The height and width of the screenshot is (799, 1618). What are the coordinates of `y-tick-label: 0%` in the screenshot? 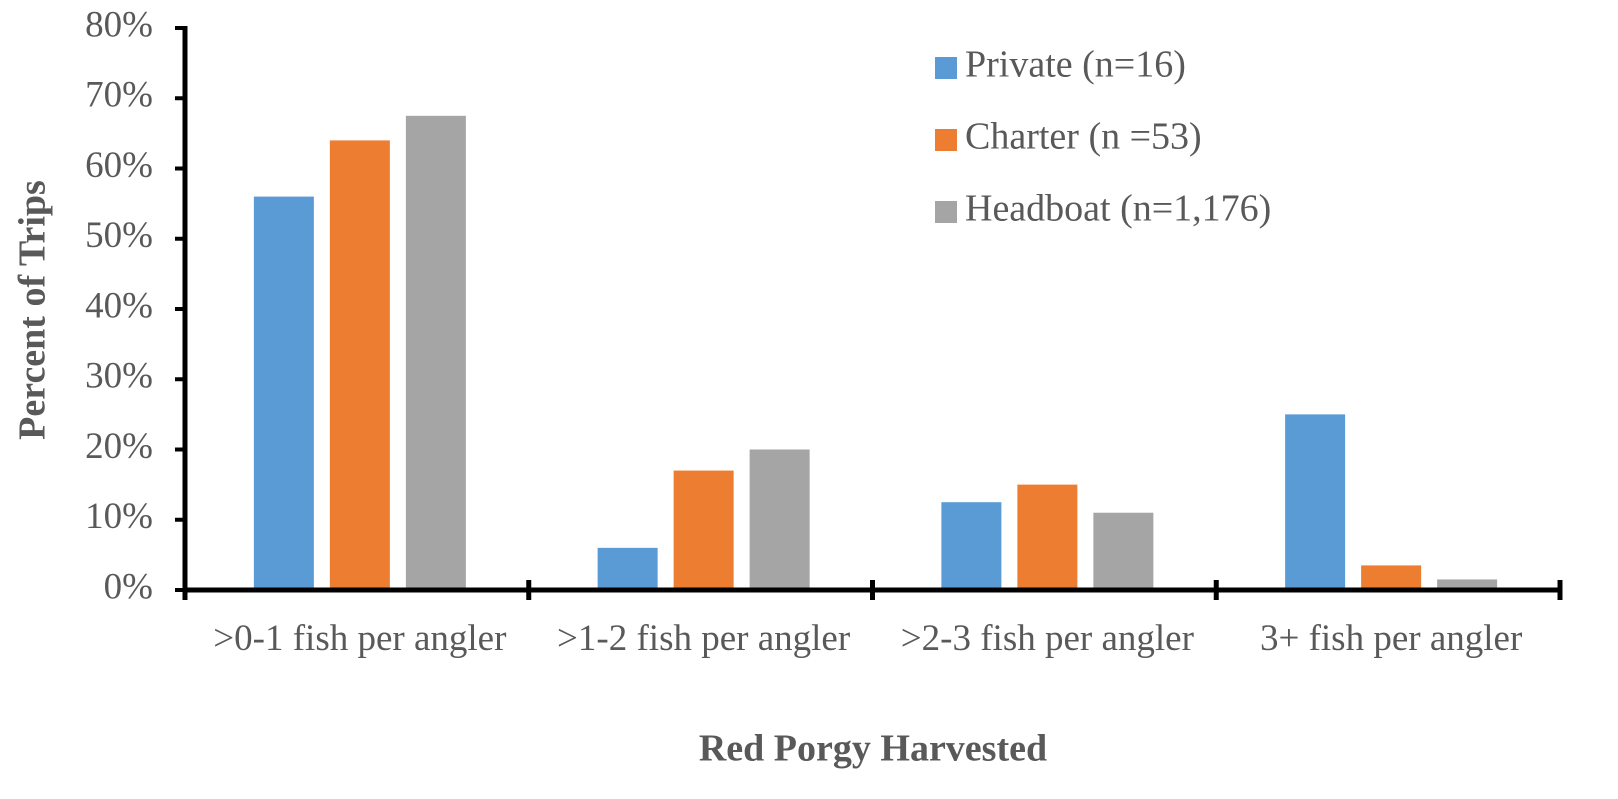 It's located at (128, 586).